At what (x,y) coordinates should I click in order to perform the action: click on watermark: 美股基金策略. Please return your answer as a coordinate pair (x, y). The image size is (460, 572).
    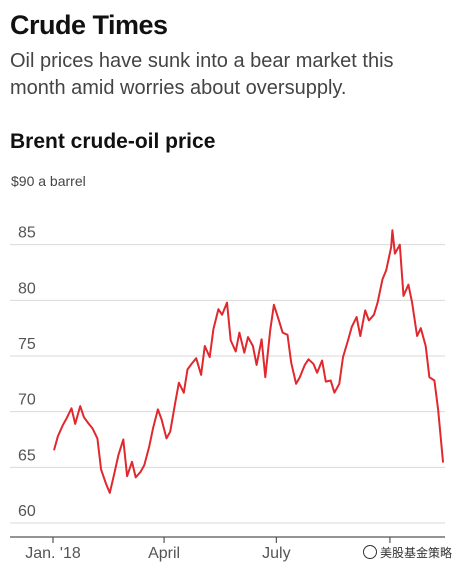
    Looking at the image, I should click on (407, 552).